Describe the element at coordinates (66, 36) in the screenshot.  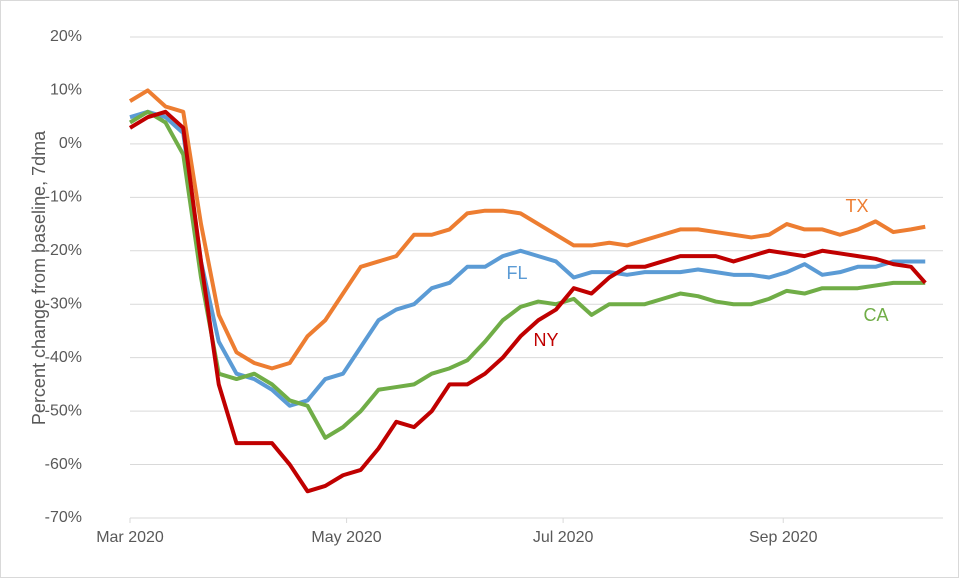
I see `y-tick-label: 20%` at that location.